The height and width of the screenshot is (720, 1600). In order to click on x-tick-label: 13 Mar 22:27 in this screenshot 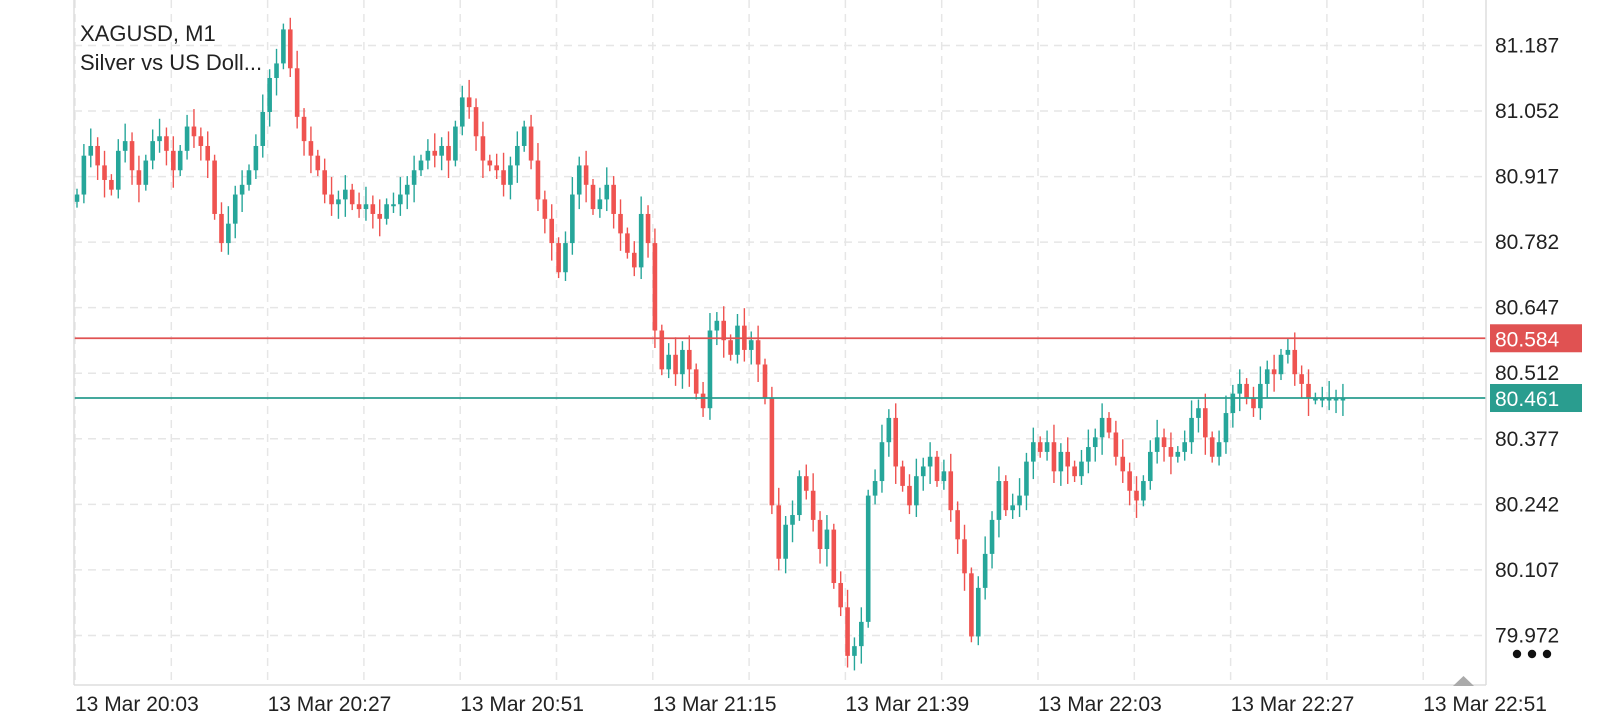, I will do `click(1293, 704)`.